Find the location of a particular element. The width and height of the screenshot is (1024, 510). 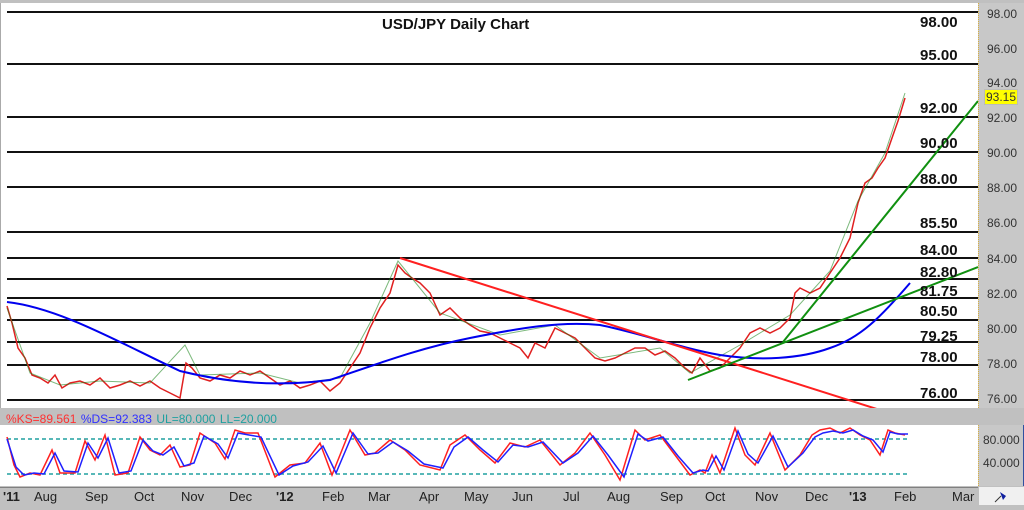

downtrend-line is located at coordinates (638, 332).